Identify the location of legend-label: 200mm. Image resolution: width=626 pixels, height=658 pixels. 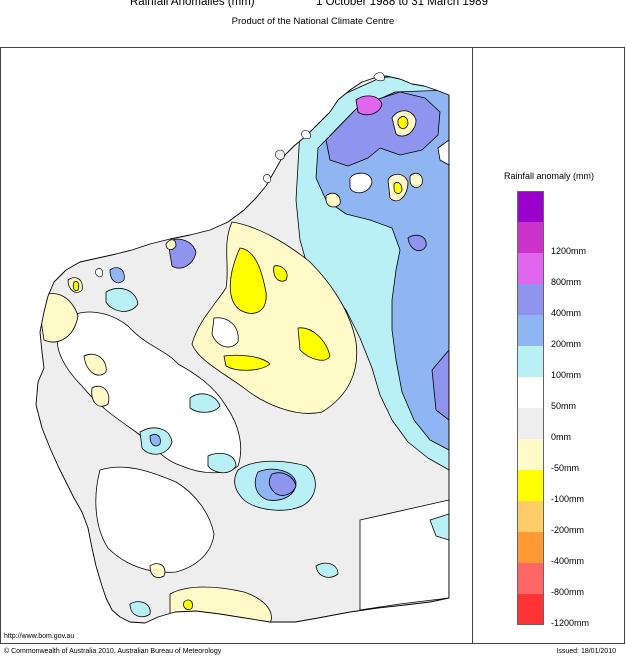
(566, 344).